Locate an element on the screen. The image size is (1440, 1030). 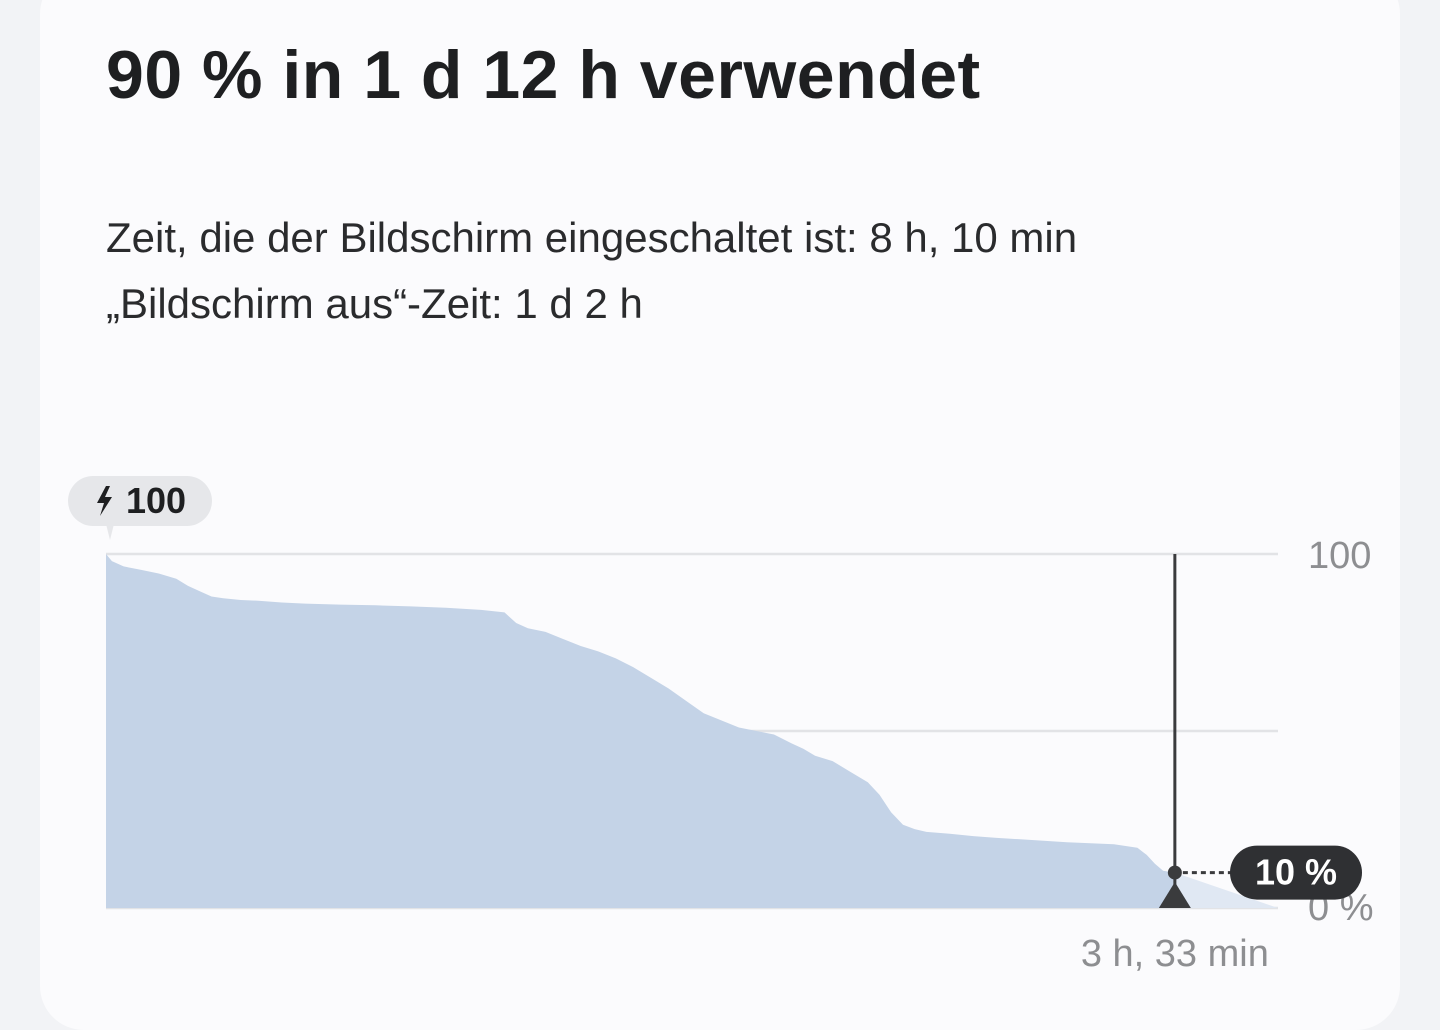
current-level-label: 10 % is located at coordinates (1296, 872).